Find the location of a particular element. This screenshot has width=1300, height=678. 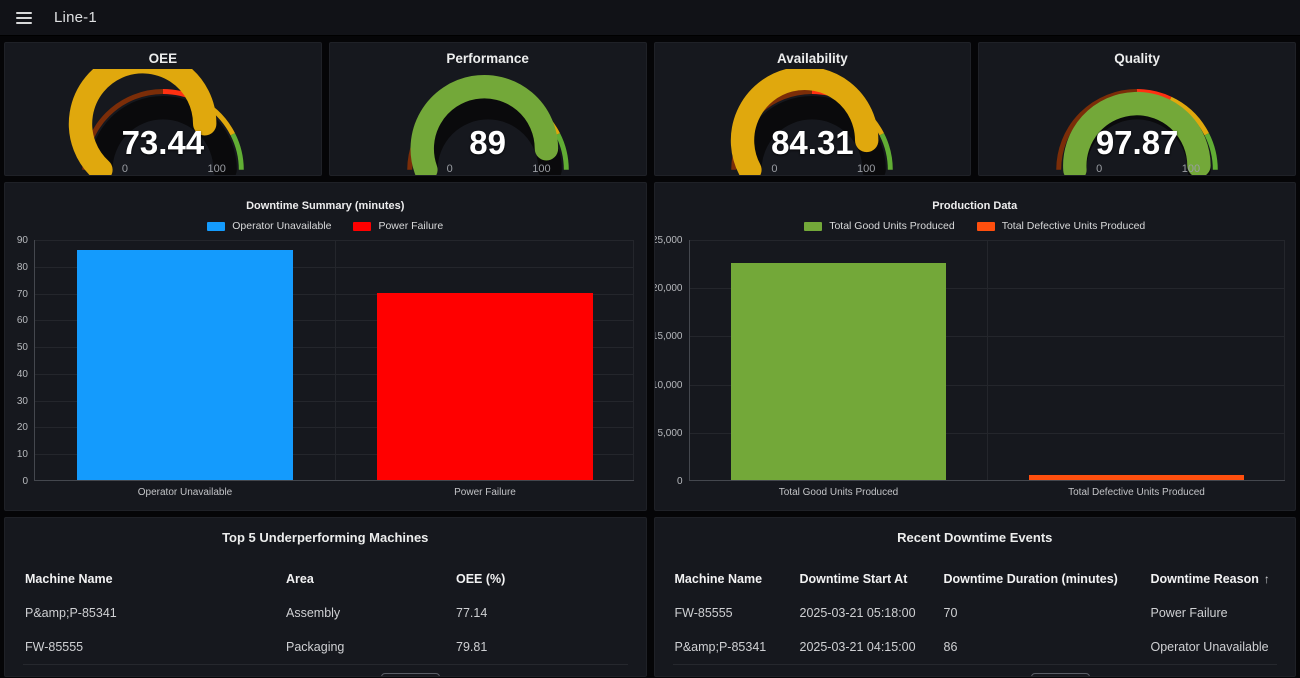

y-axis-tick-label: 25,000 is located at coordinates (668, 240).